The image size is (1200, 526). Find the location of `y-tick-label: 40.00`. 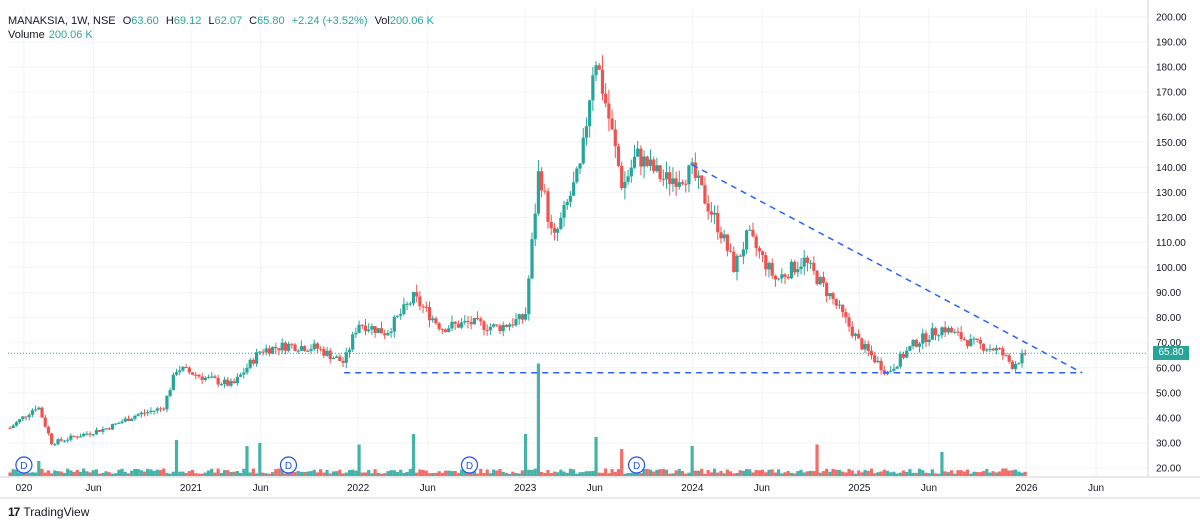

y-tick-label: 40.00 is located at coordinates (1168, 418).